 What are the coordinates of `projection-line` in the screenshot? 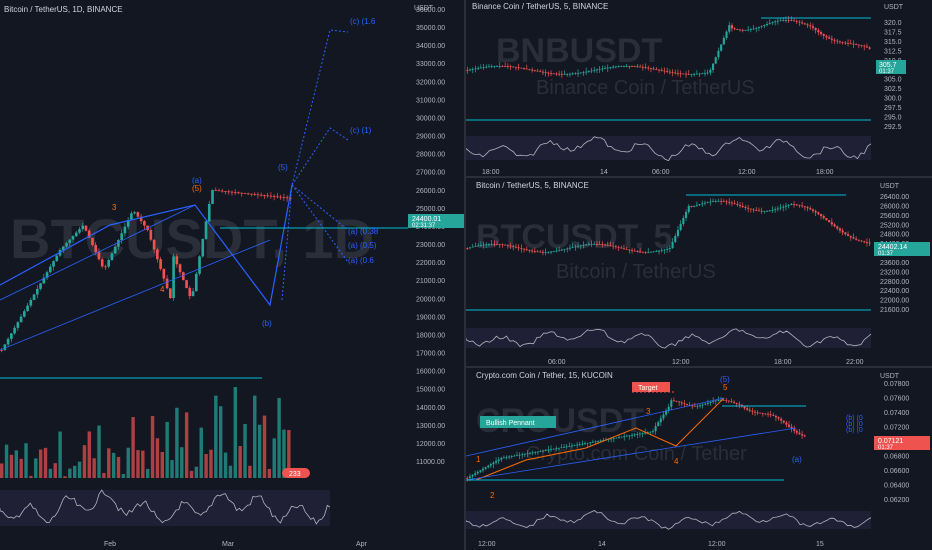 It's located at (315, 165).